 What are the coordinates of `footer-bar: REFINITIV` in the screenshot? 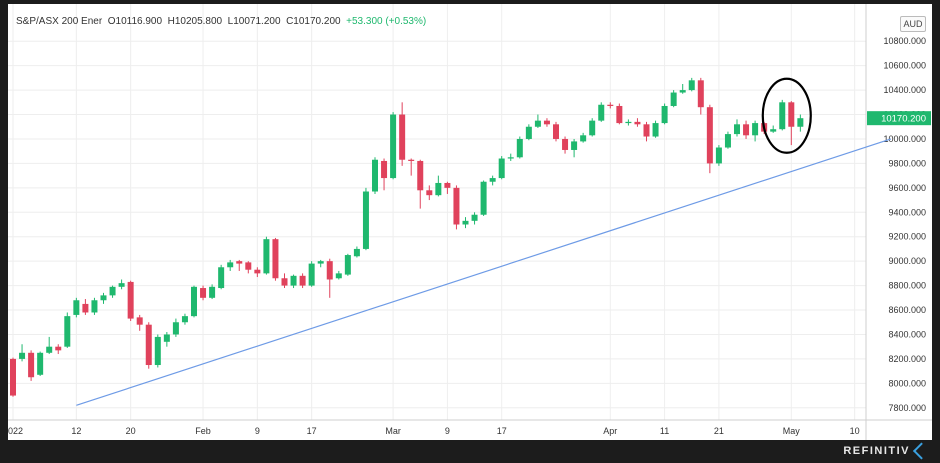 It's located at (470, 451).